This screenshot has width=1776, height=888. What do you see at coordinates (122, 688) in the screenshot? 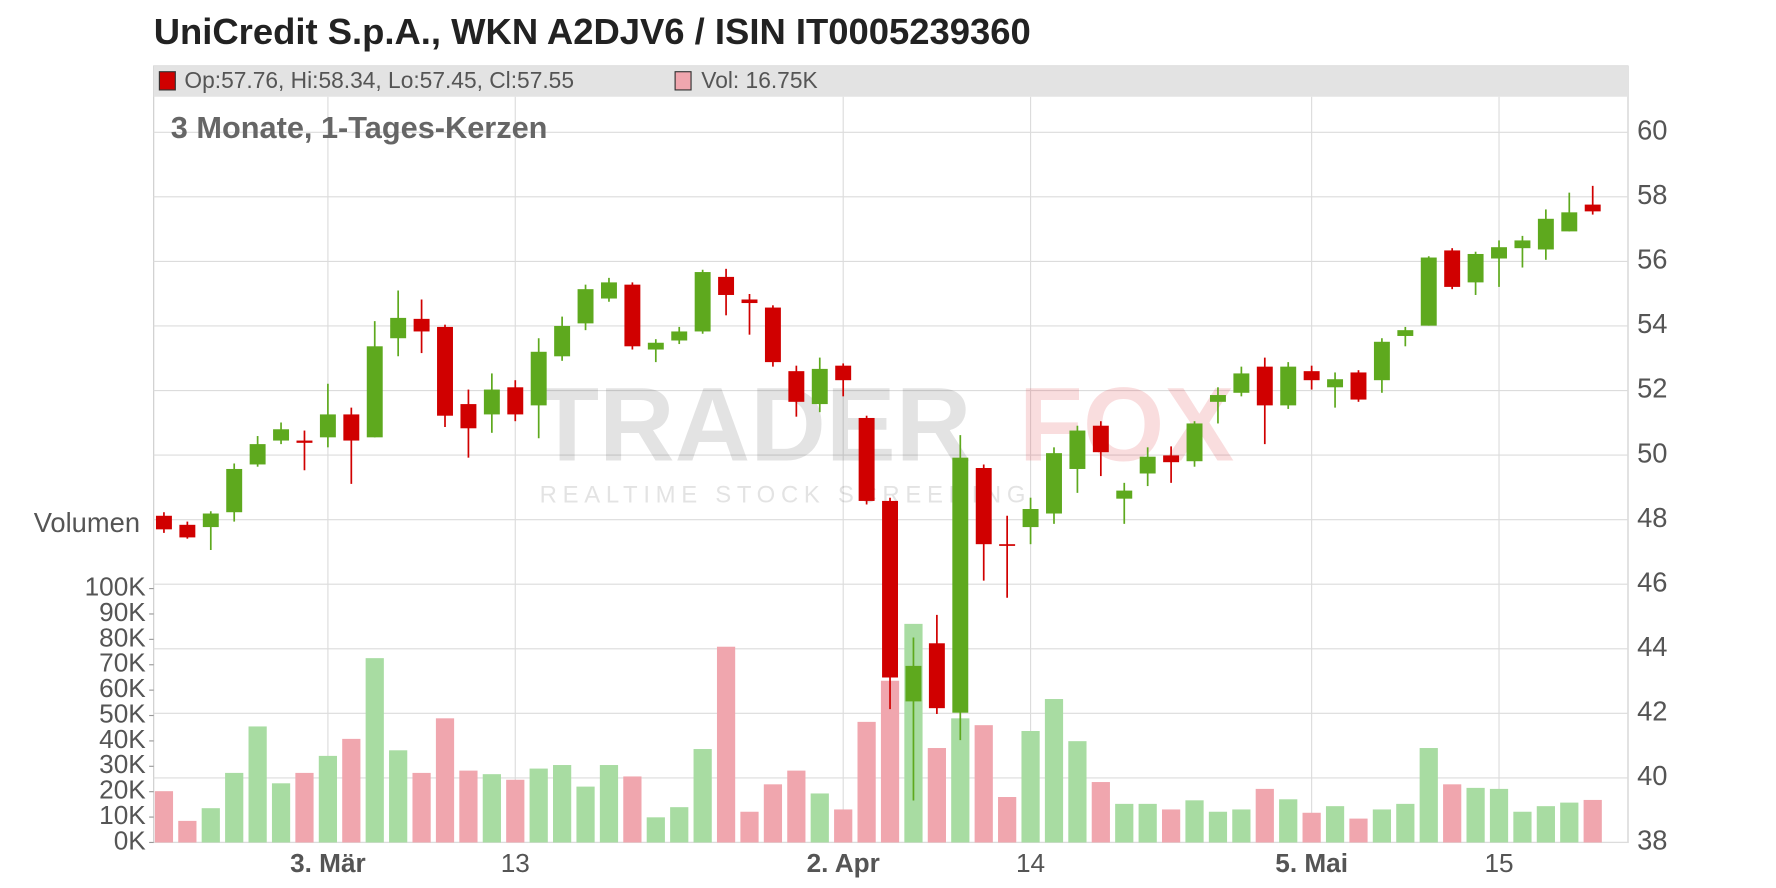
I see `y2-tick-label: 60K` at bounding box center [122, 688].